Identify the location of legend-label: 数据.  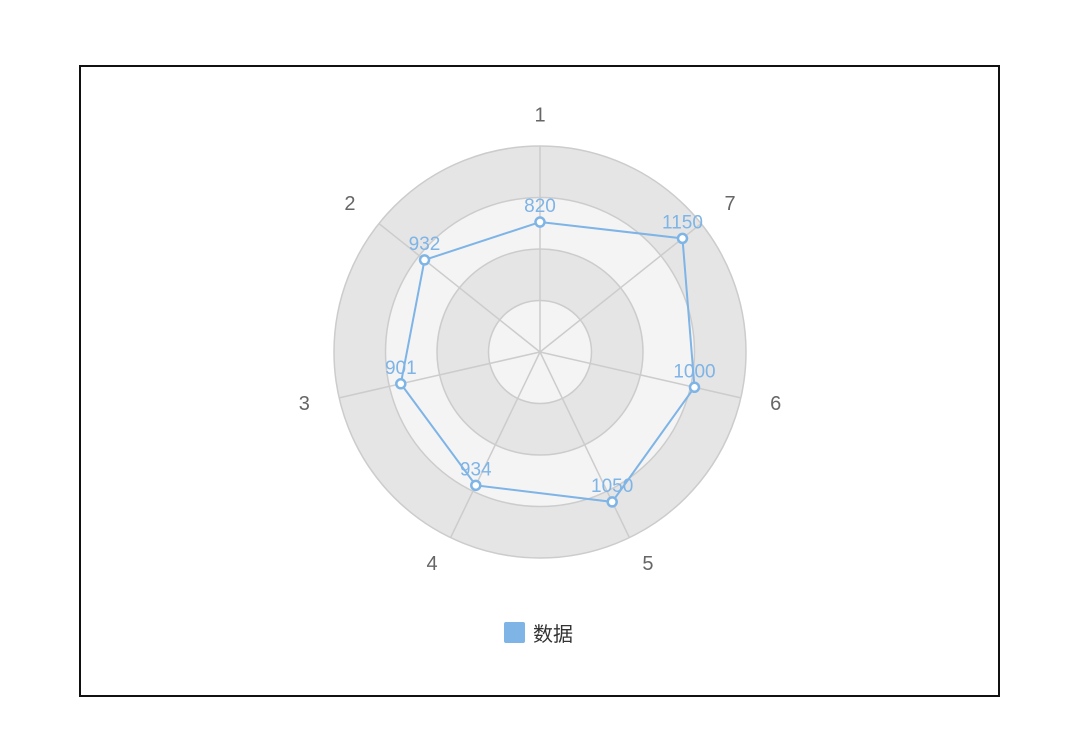
(553, 633).